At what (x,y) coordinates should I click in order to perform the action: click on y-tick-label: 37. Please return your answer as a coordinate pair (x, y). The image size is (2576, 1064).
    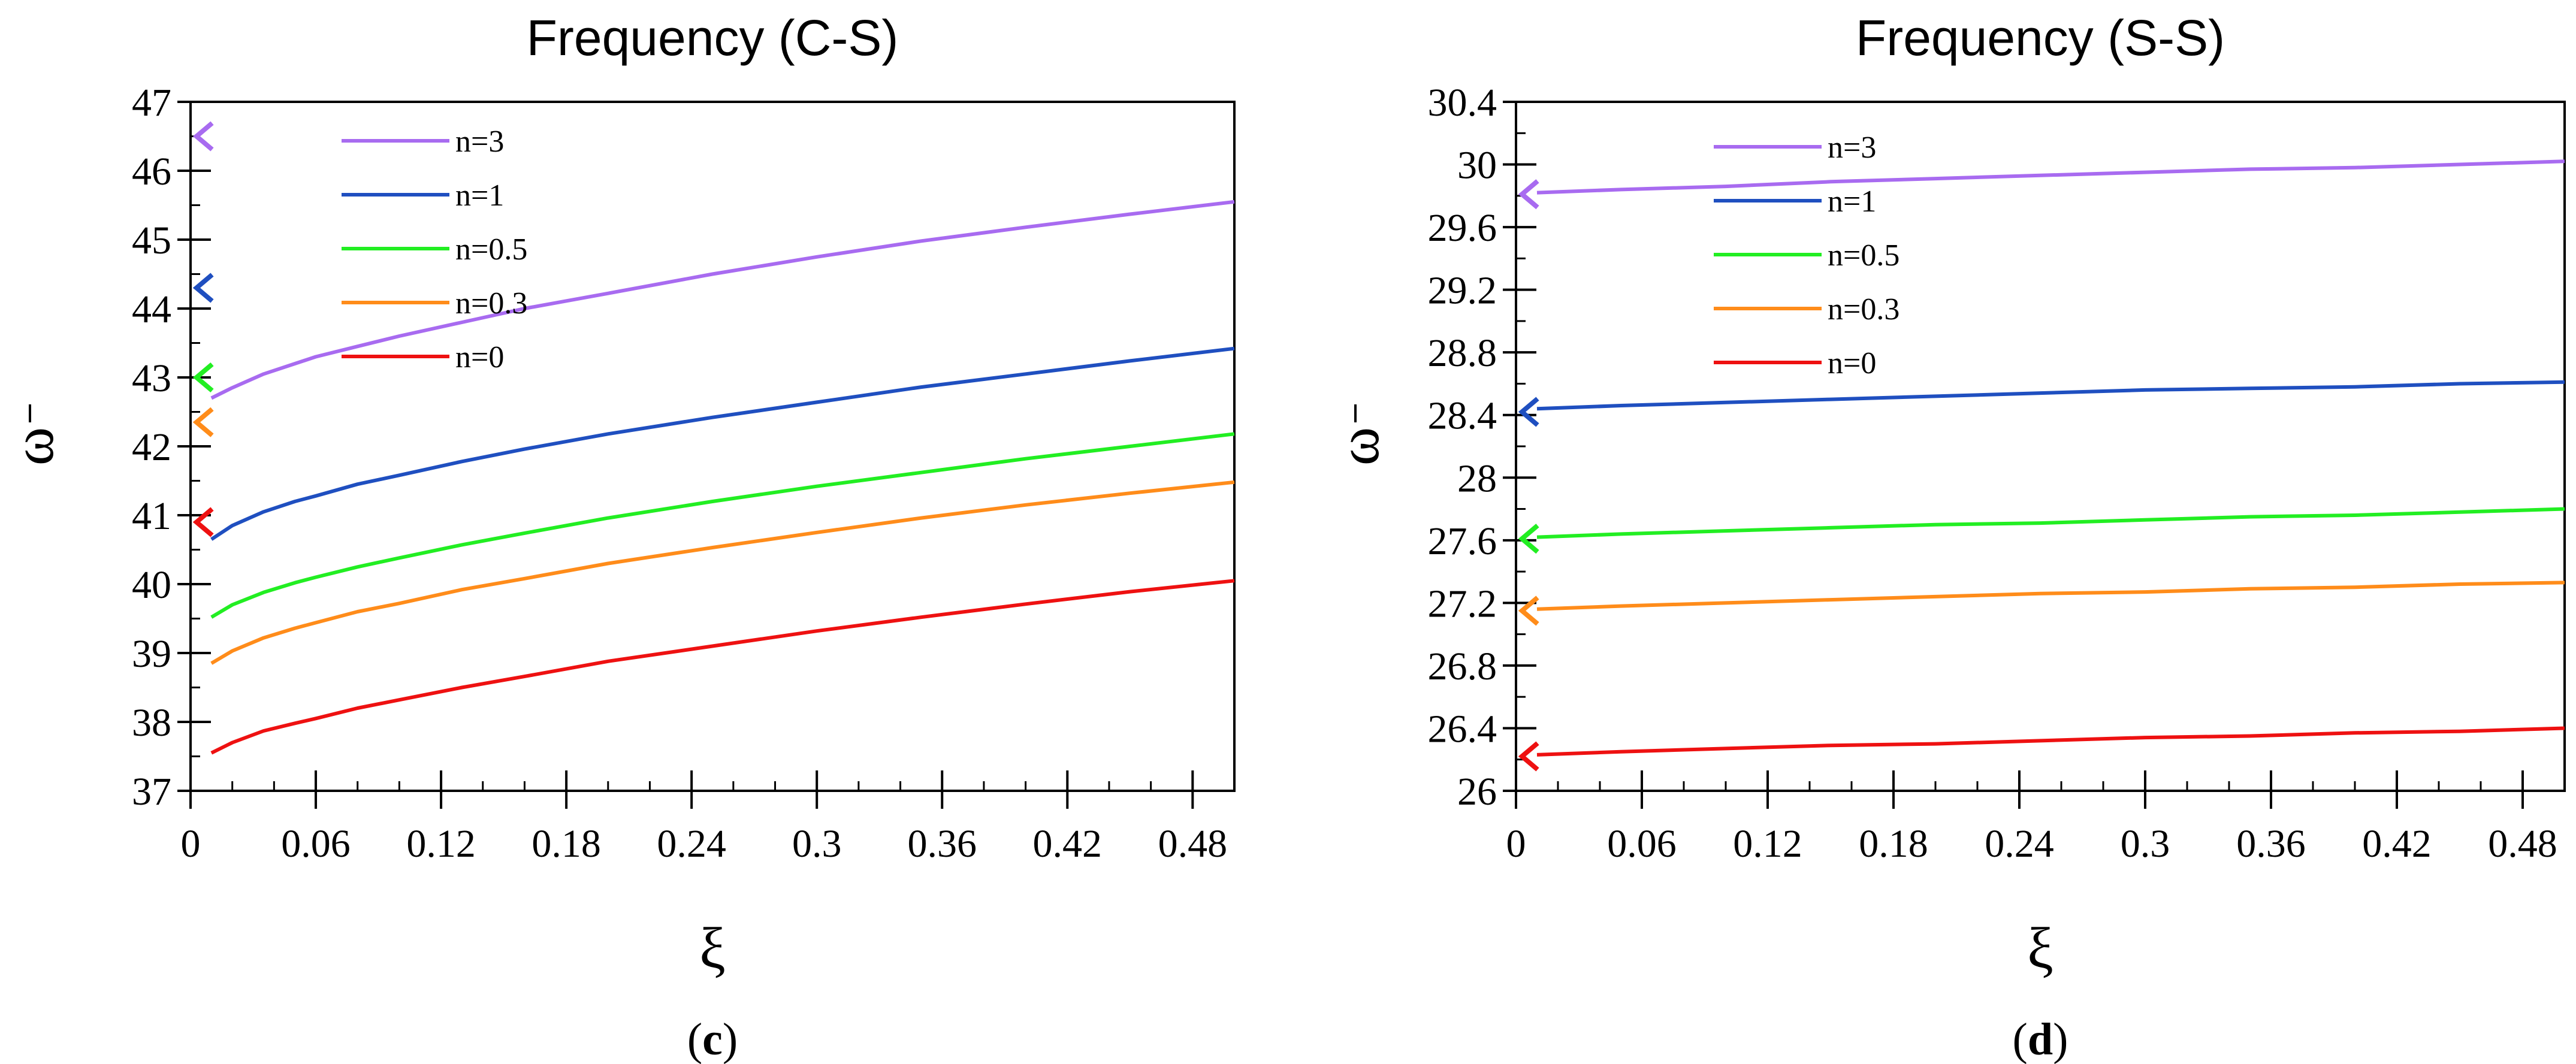
    Looking at the image, I should click on (151, 792).